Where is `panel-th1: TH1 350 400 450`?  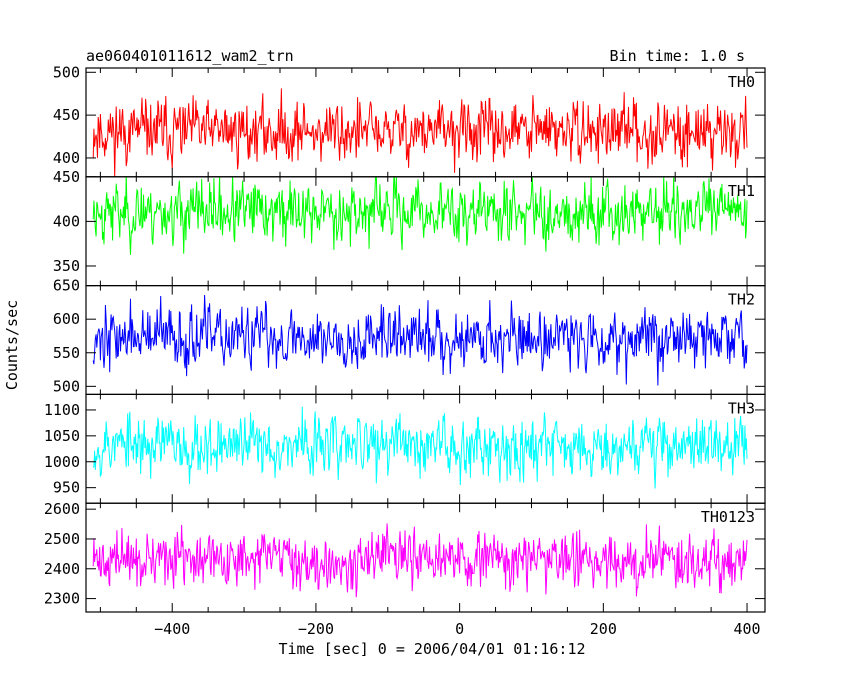 panel-th1: TH1 350 400 450 is located at coordinates (409, 227).